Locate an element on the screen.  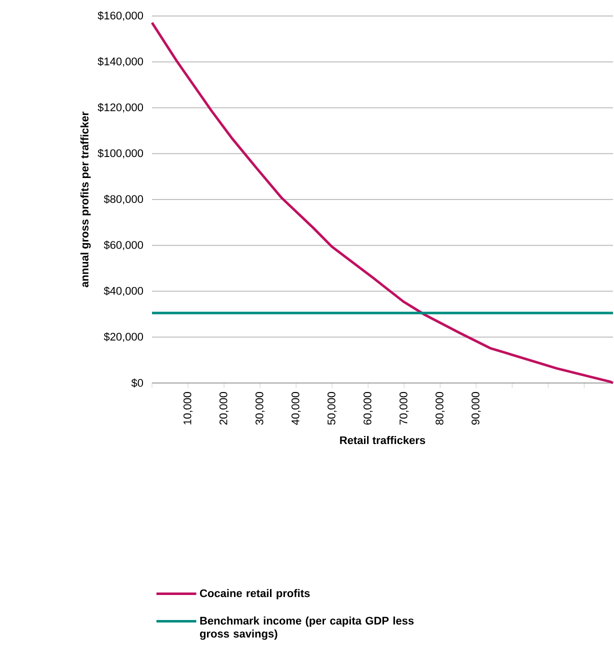
y-tick-label: $60,000 is located at coordinates (123, 245).